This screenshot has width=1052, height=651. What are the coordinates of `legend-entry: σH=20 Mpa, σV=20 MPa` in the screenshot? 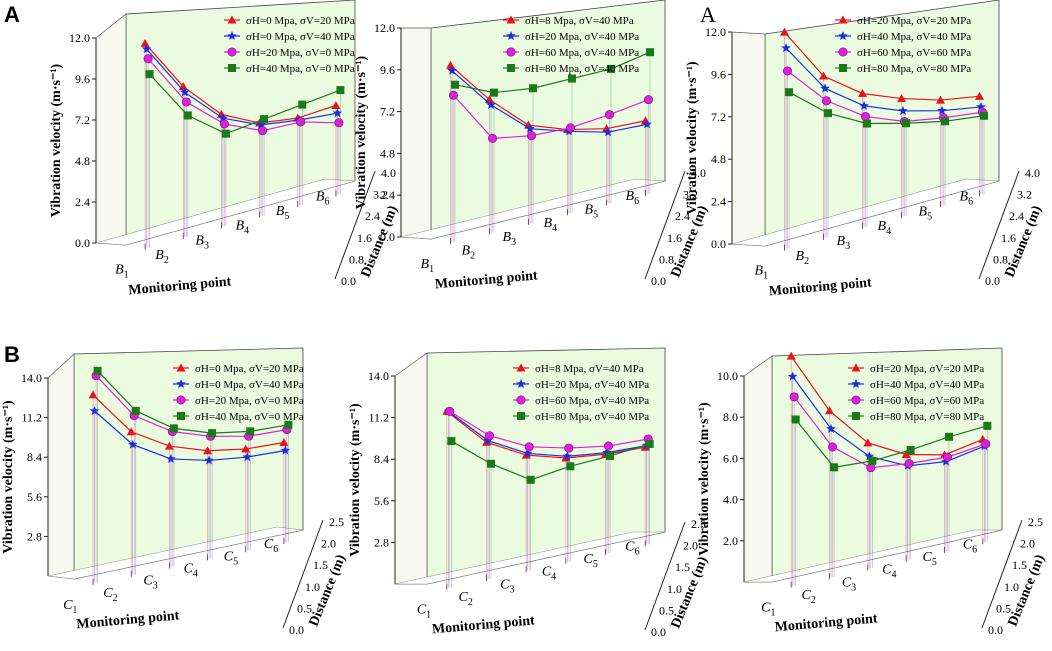 It's located at (914, 21).